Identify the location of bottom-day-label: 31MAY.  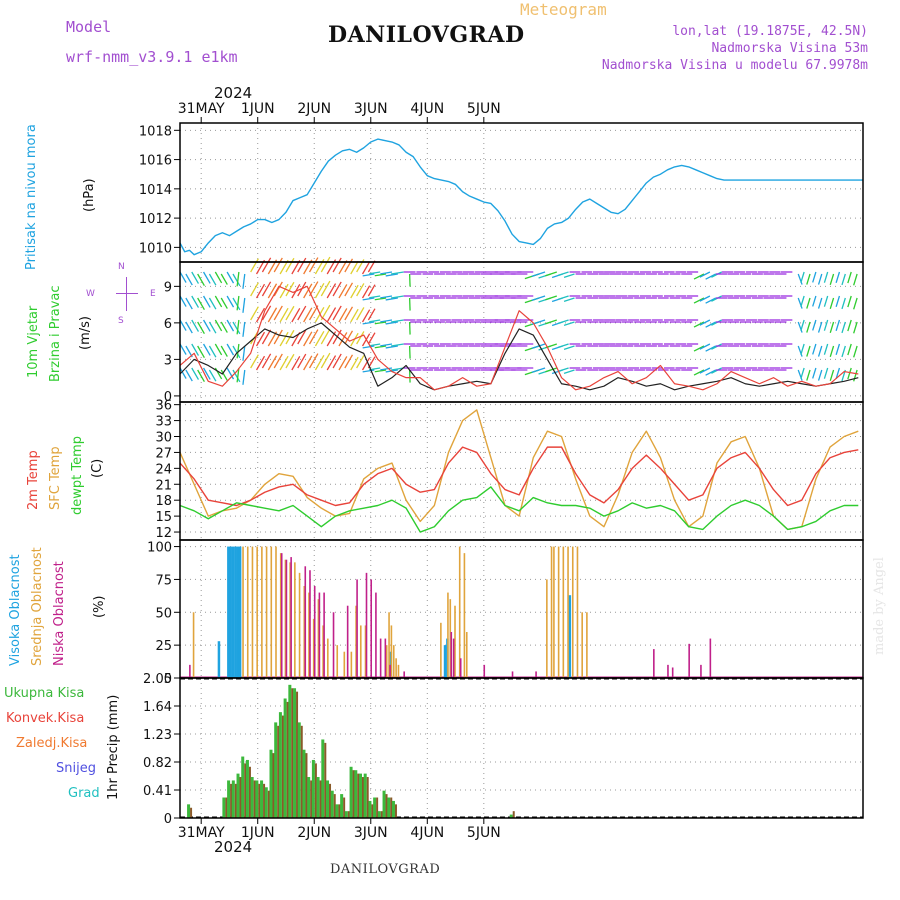
(201, 833).